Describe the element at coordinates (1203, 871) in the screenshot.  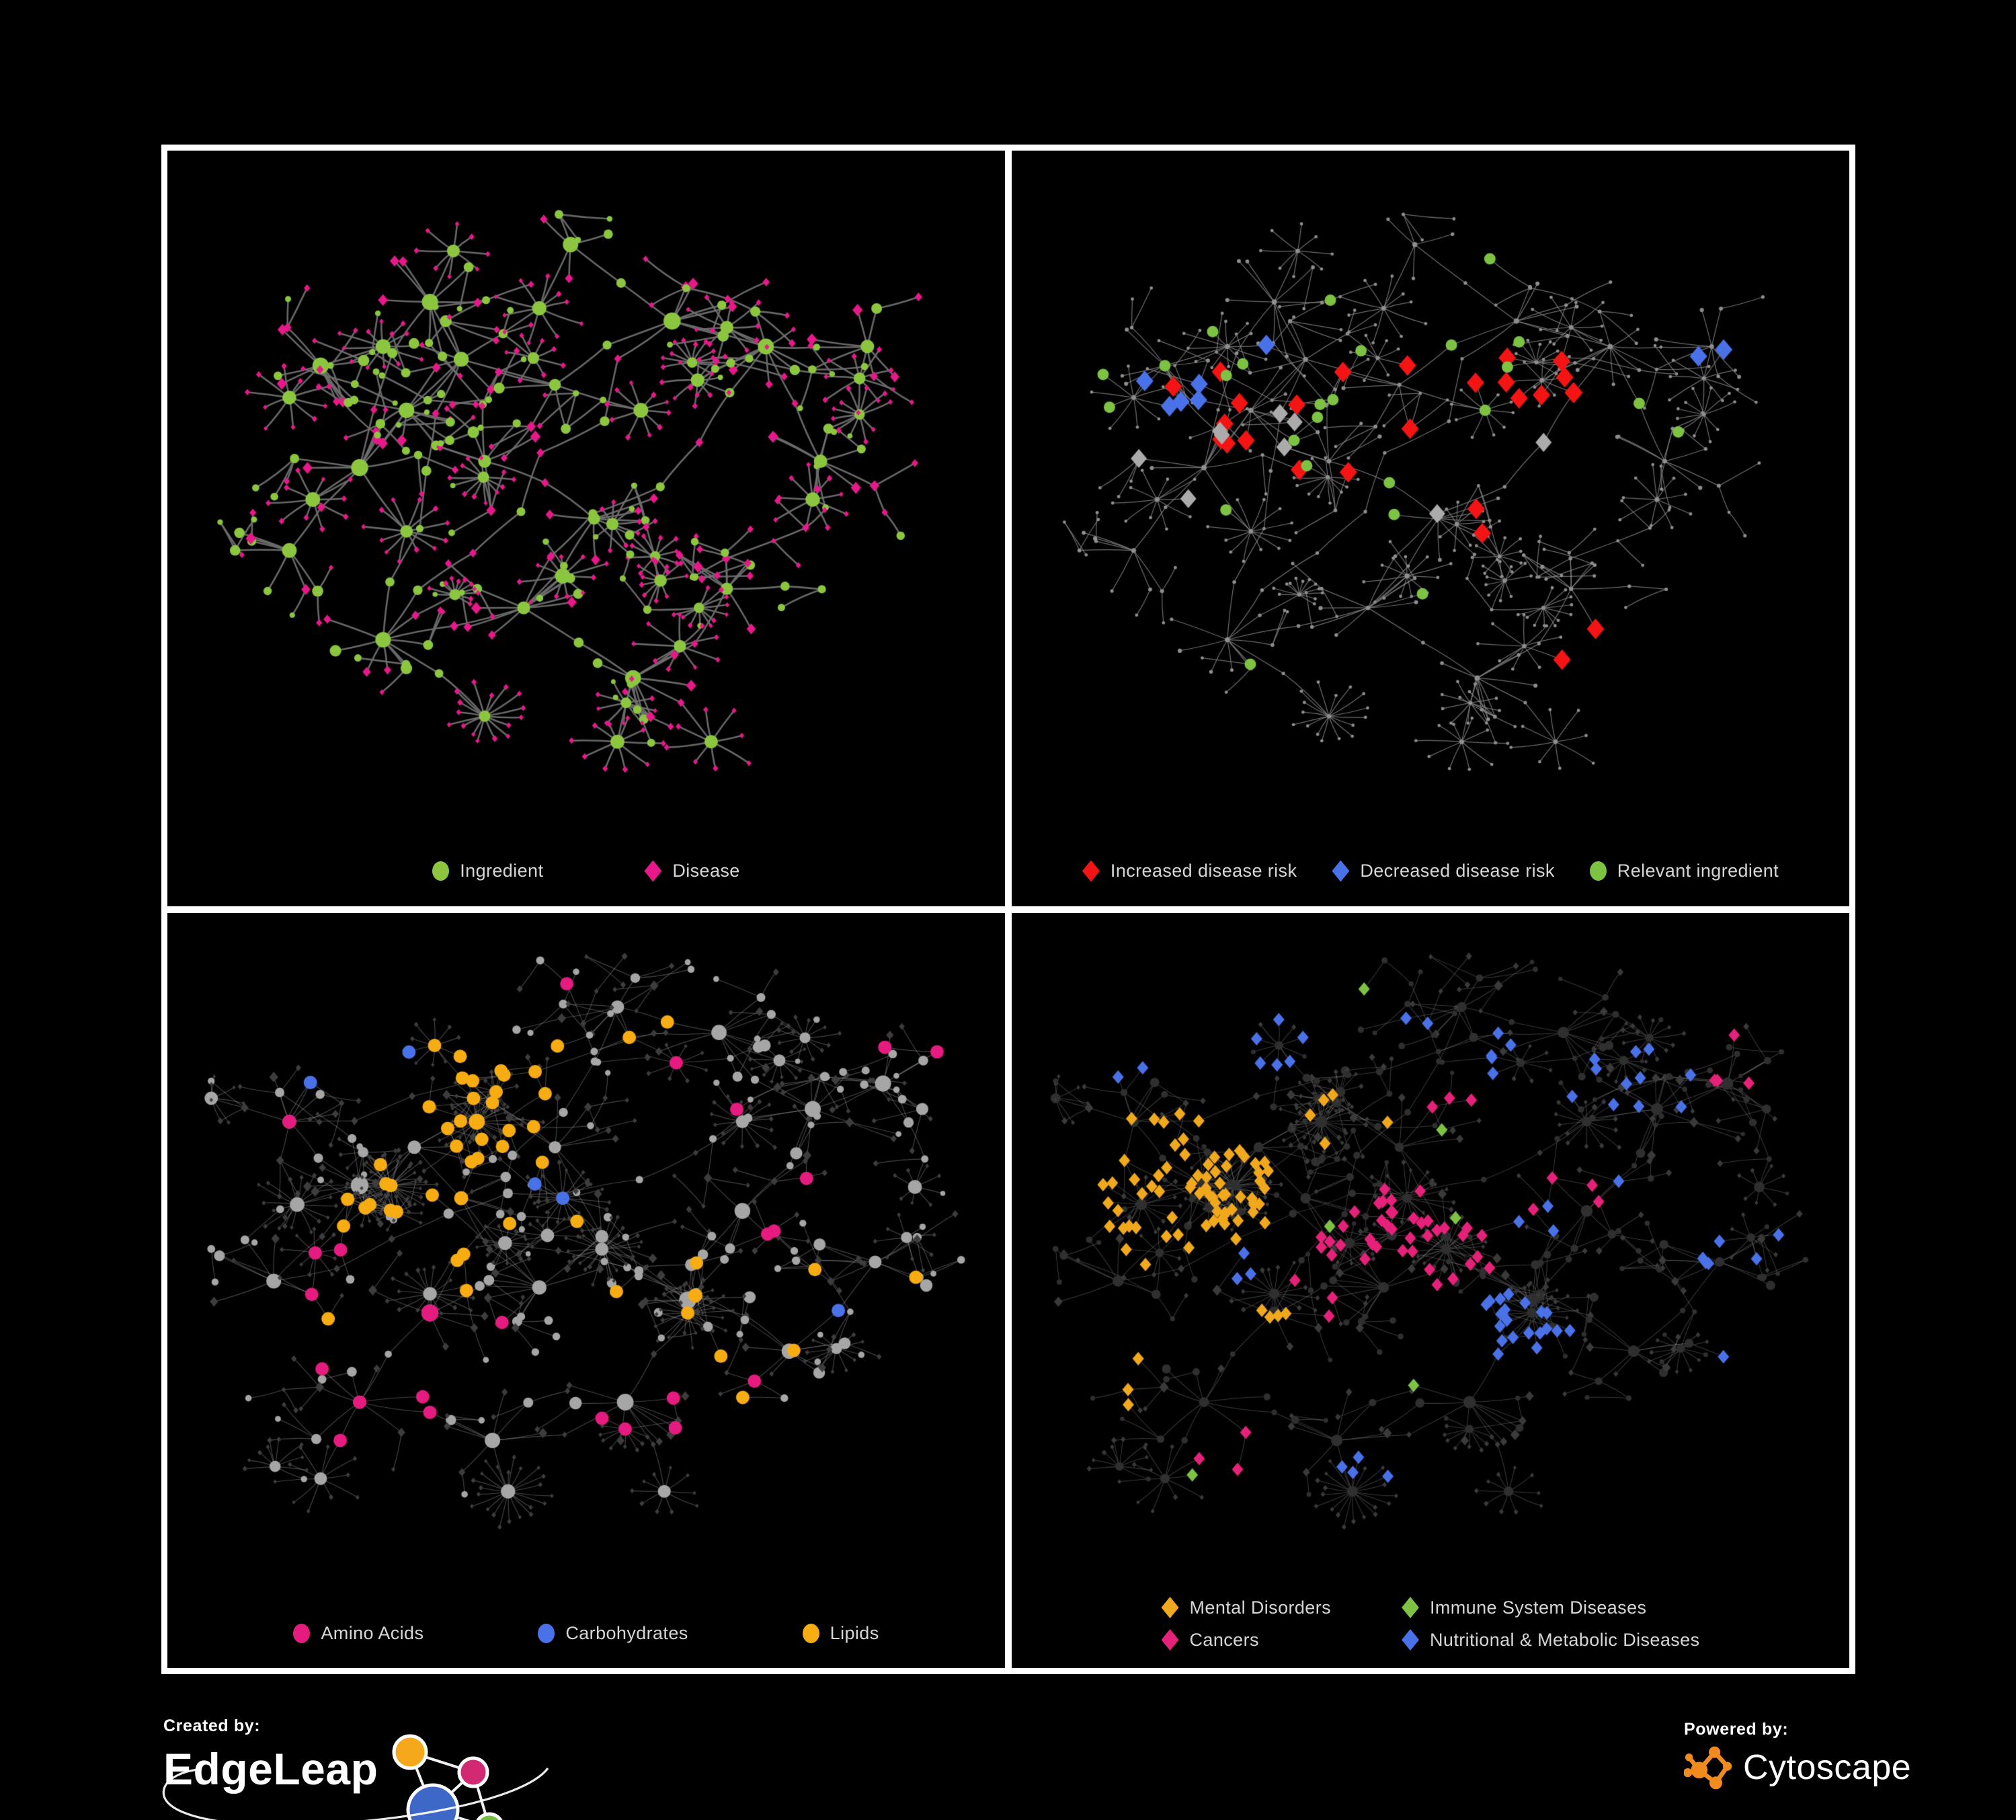
I see `legend-label: Increased disease risk` at that location.